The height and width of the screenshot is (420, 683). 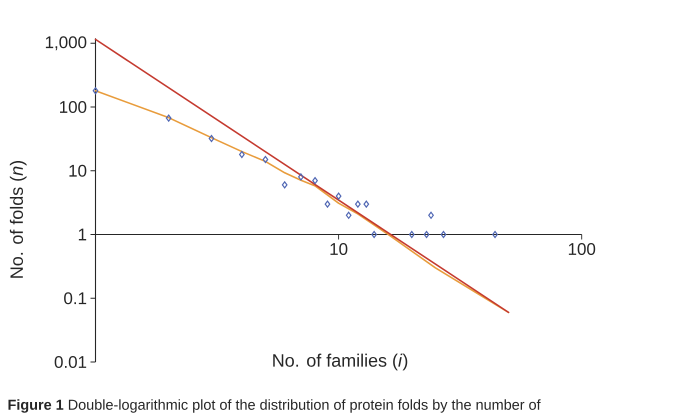 What do you see at coordinates (70, 362) in the screenshot?
I see `y-tick-label: 0.01` at bounding box center [70, 362].